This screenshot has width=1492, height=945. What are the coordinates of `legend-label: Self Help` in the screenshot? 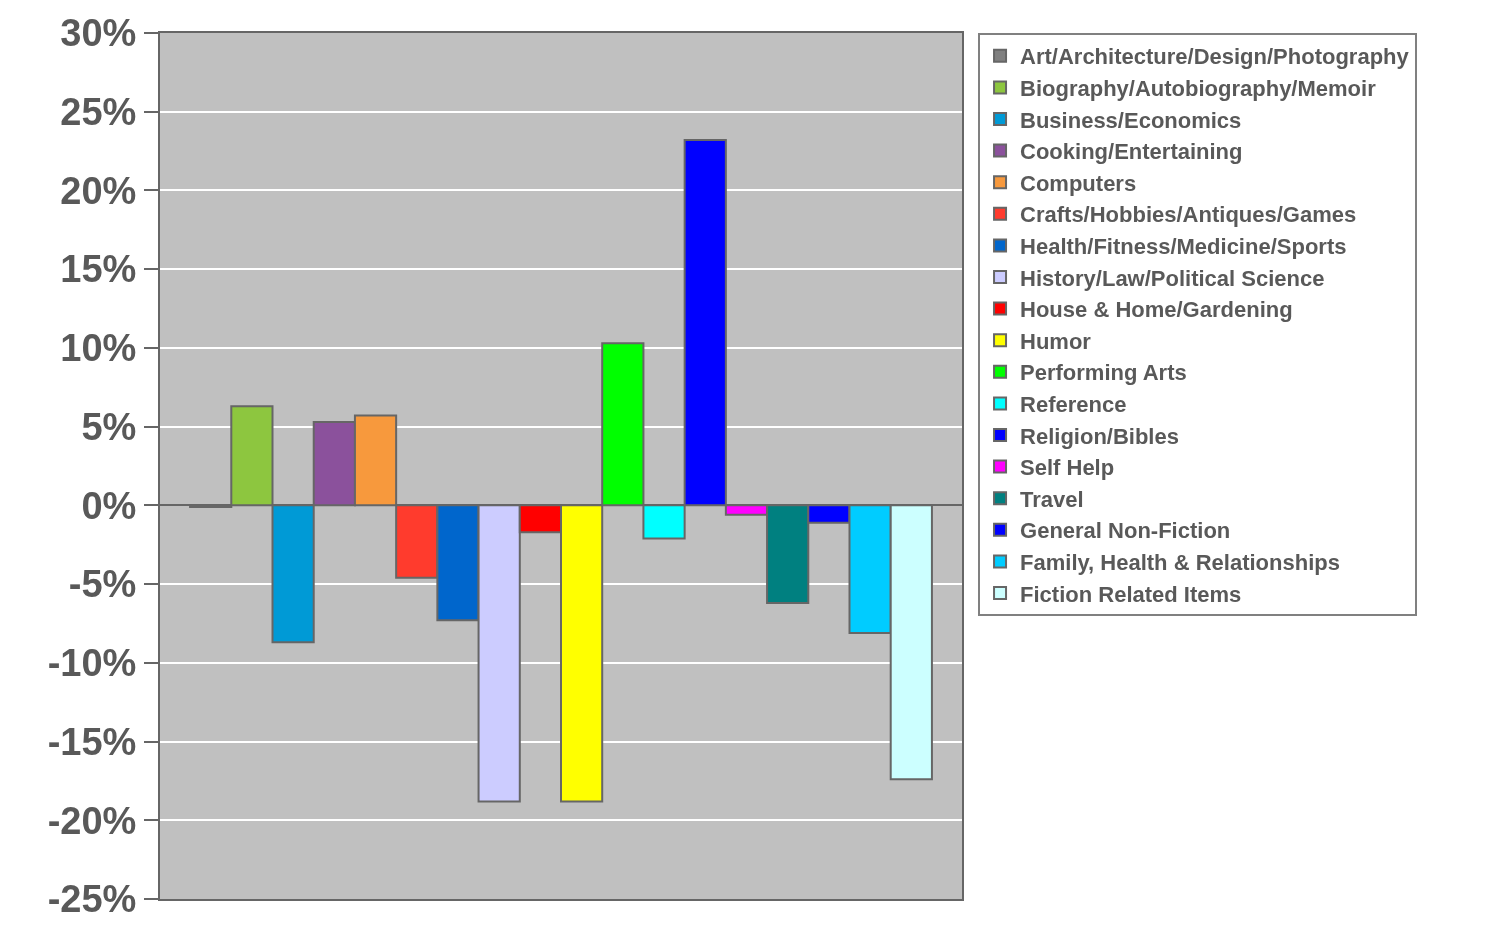 It's located at (1067, 468).